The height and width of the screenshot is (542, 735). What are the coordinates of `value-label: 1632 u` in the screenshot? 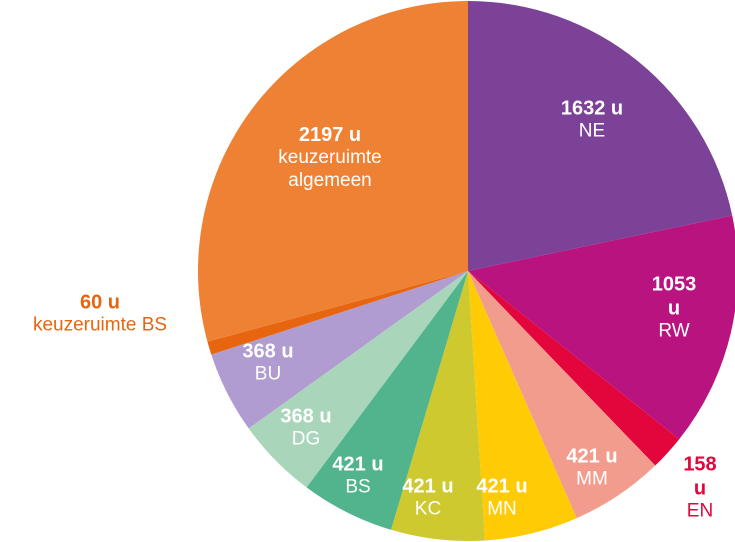 It's located at (592, 108).